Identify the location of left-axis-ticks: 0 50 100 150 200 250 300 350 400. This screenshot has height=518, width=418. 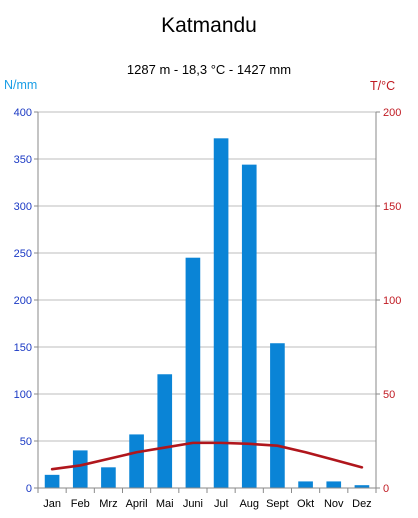
(26, 301).